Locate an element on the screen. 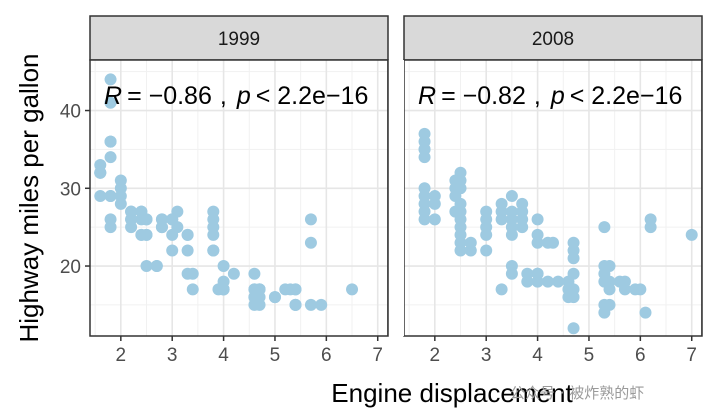 The image size is (720, 420). facet-label: 1999 is located at coordinates (239, 39).